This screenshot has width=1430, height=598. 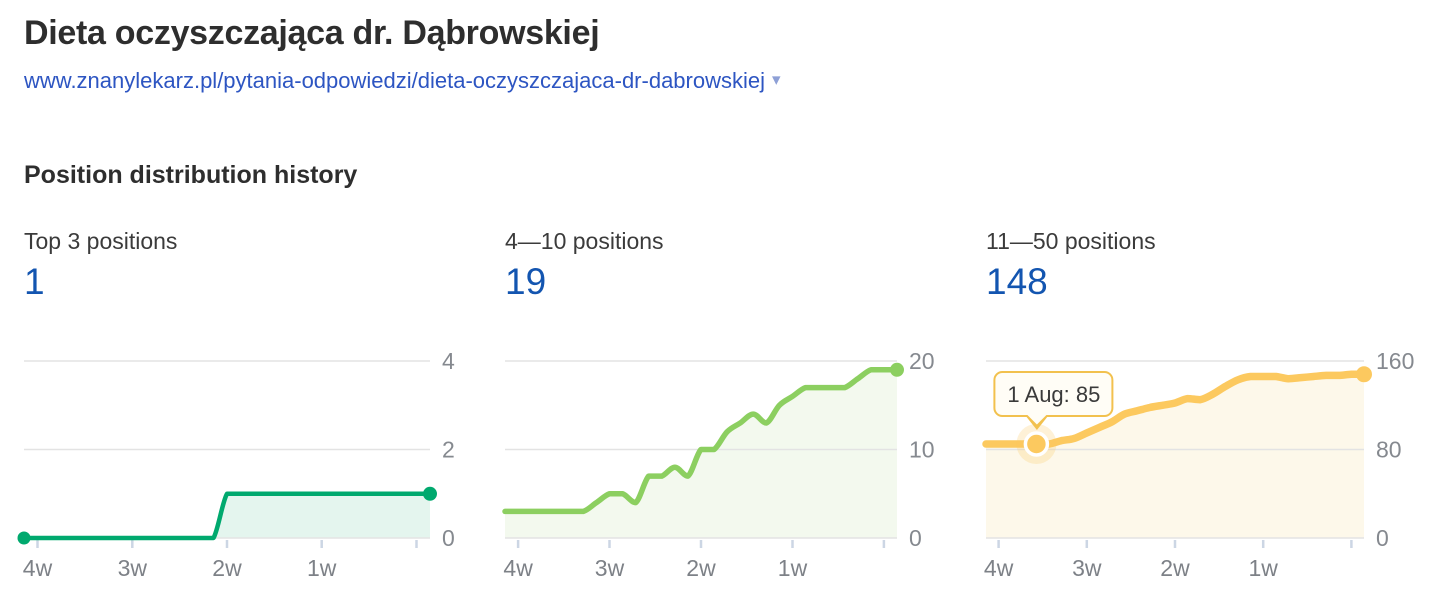 What do you see at coordinates (101, 240) in the screenshot?
I see `panel-title: Top 3 positions` at bounding box center [101, 240].